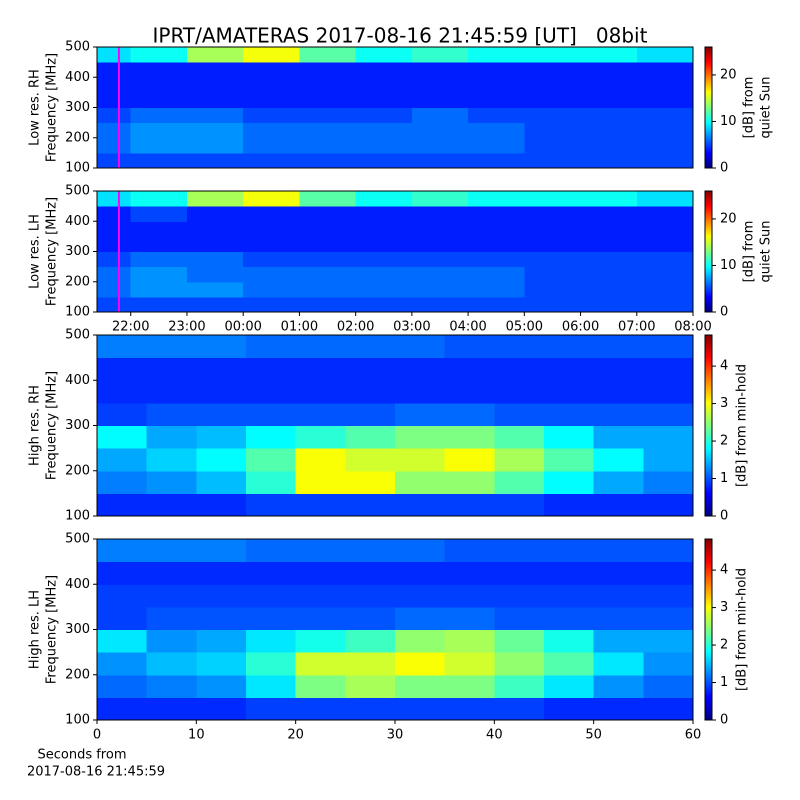 Image resolution: width=800 pixels, height=800 pixels. Describe the element at coordinates (728, 74) in the screenshot. I see `colorbar-tick-label: 20` at that location.